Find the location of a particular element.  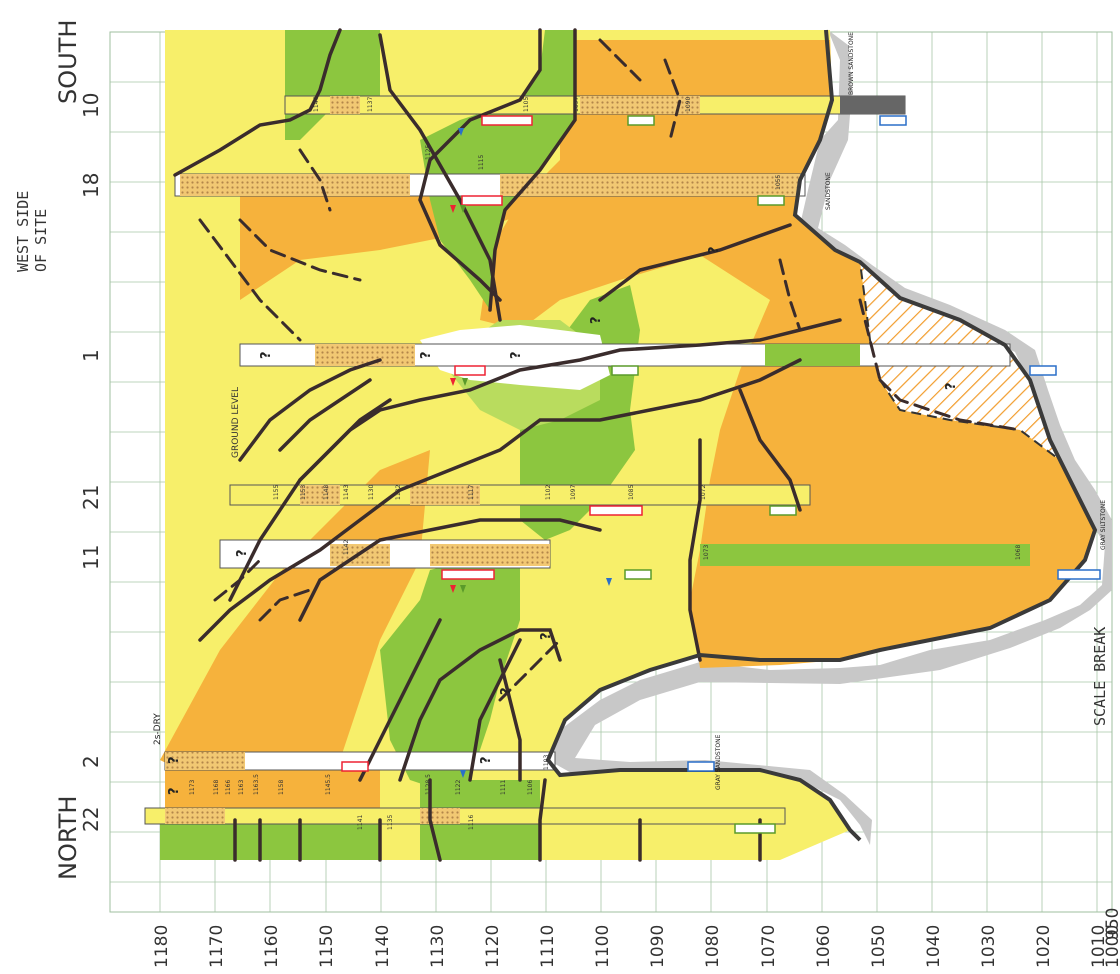

small-label: 1111 is located at coordinates (503, 787).